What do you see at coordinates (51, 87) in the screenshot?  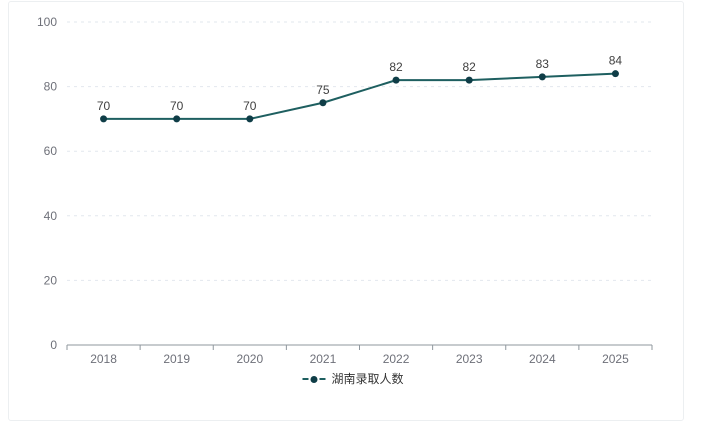 I see `y-axis-tick-label: 80` at bounding box center [51, 87].